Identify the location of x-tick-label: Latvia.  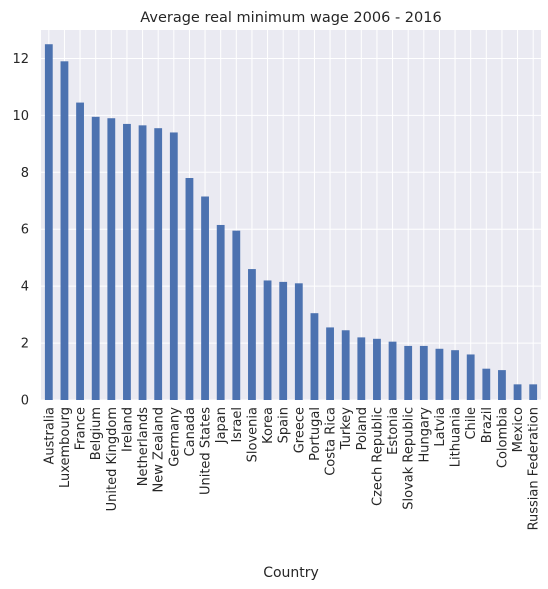
(440, 427).